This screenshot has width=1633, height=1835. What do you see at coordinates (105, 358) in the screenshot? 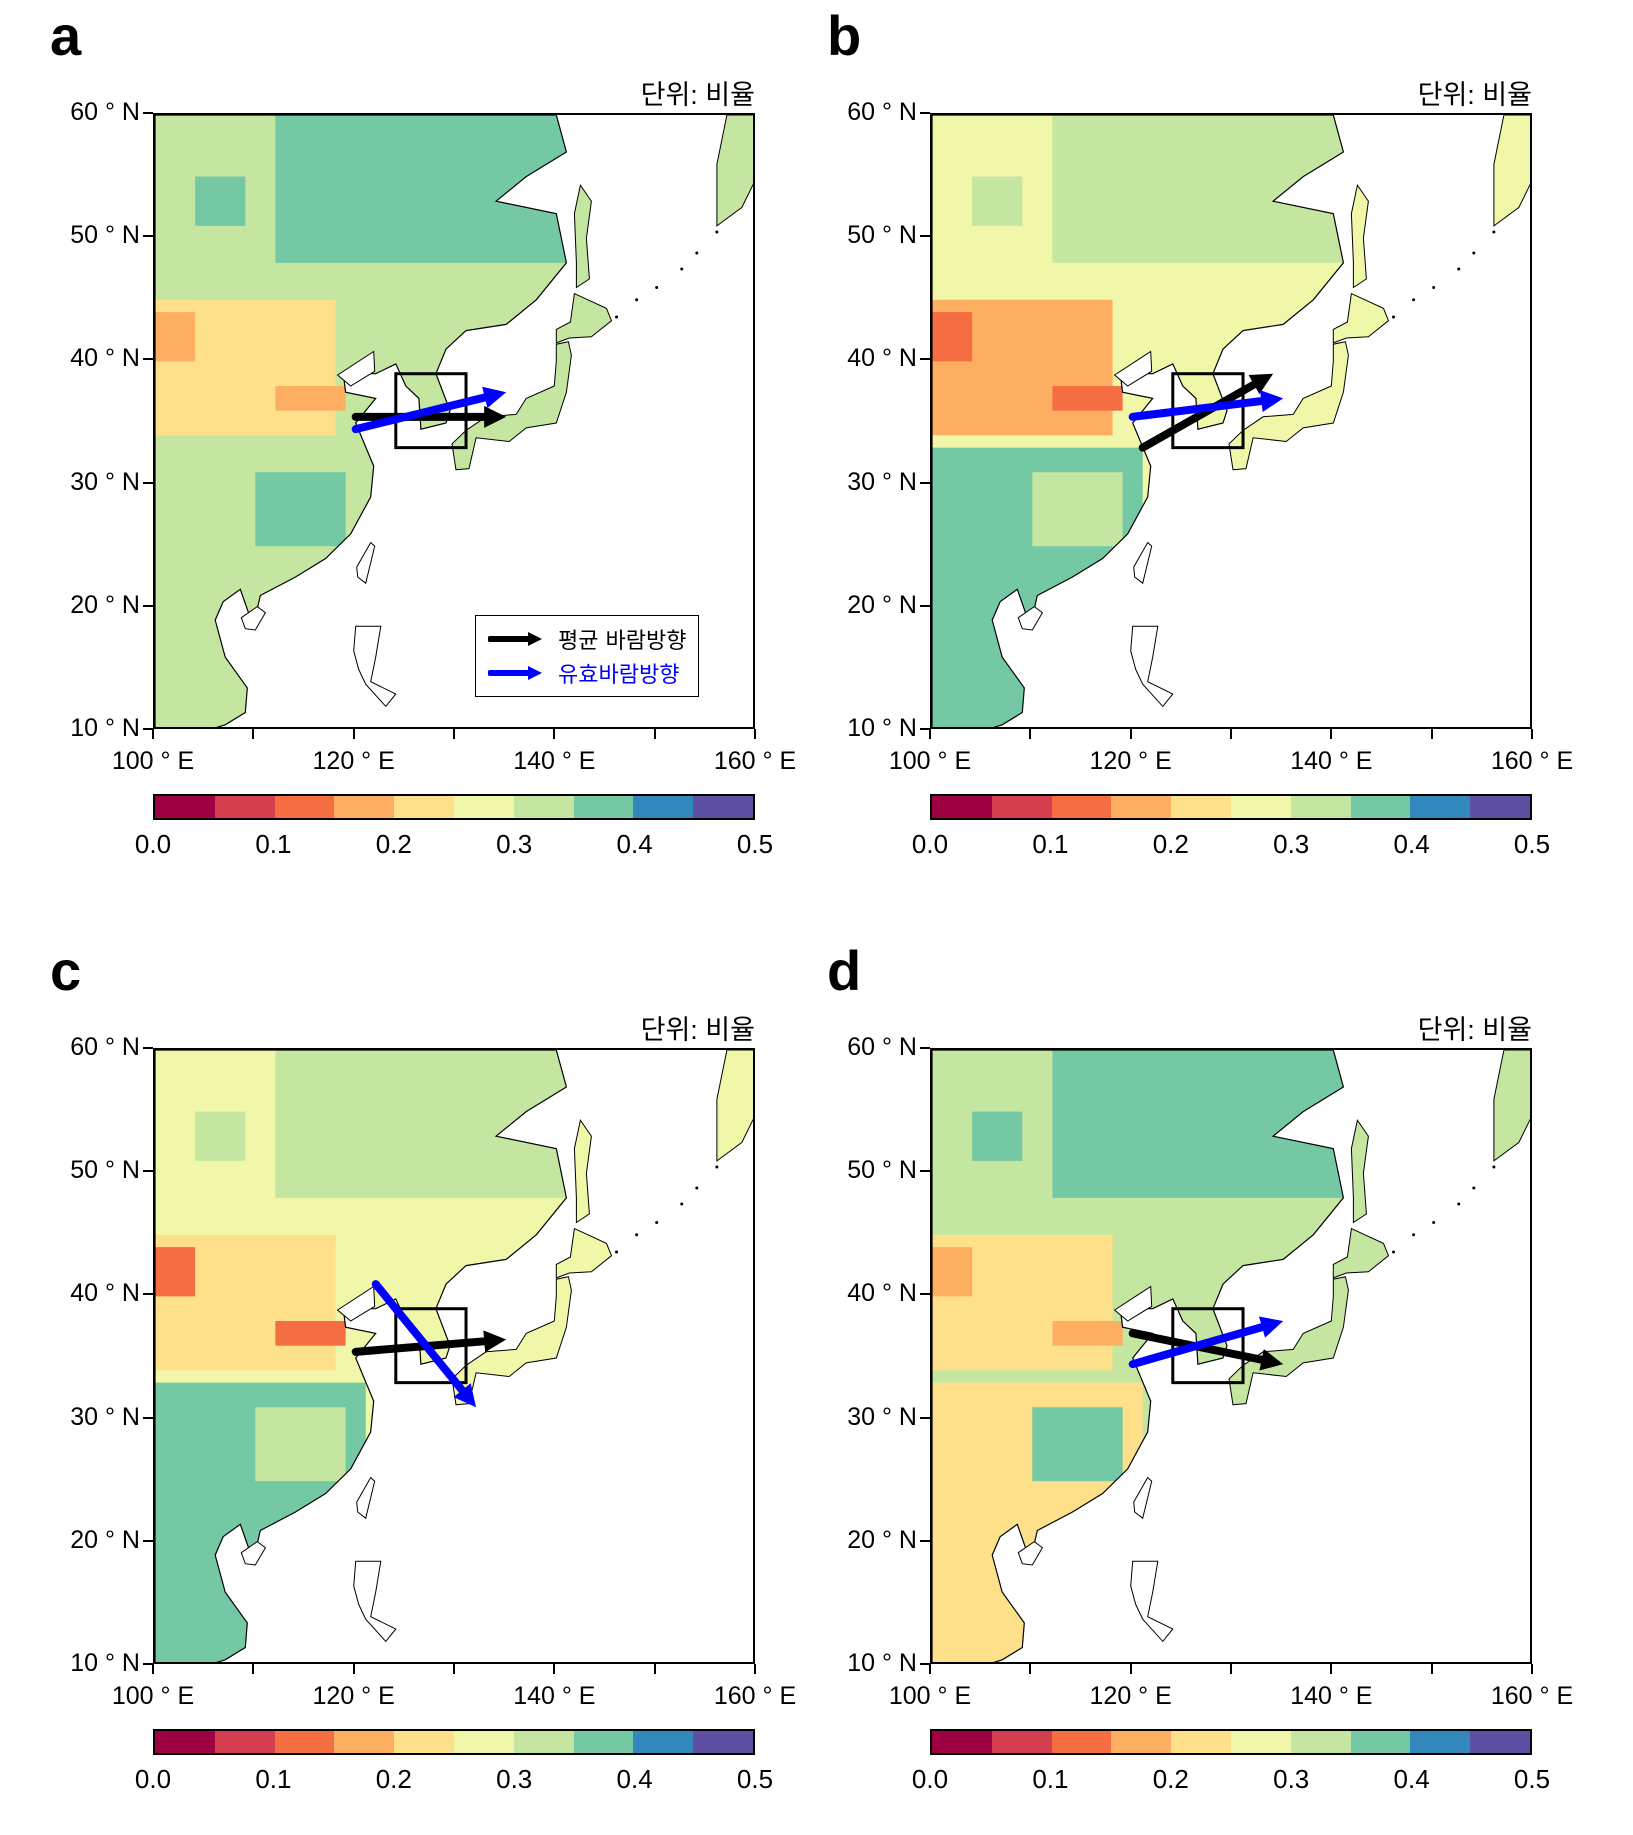
I see `lat-label: 40 ° N` at bounding box center [105, 358].